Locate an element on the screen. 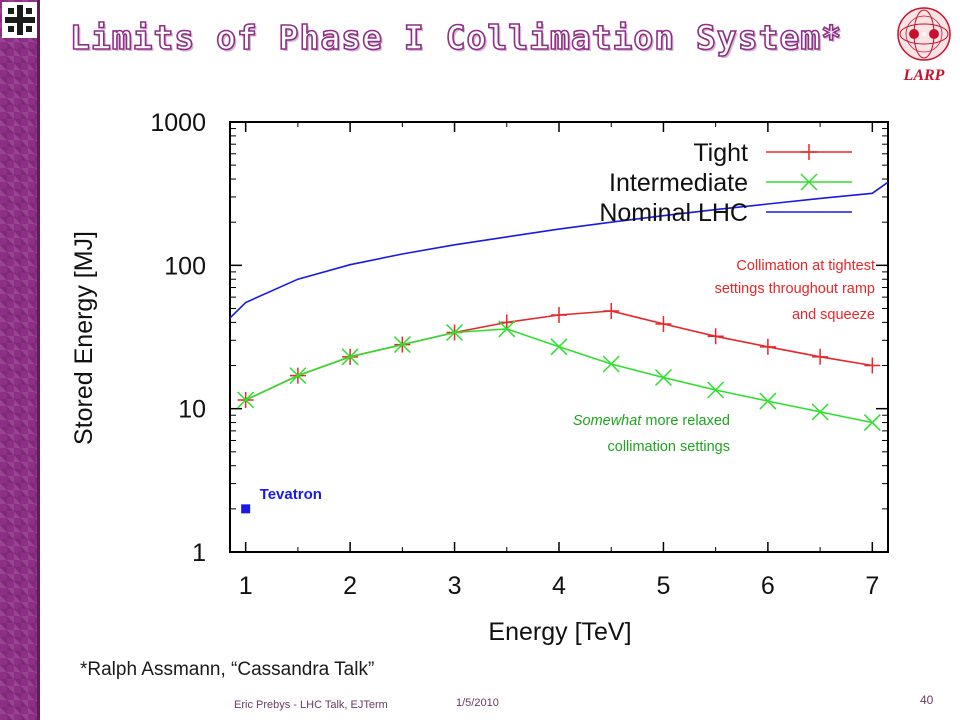 The width and height of the screenshot is (960, 720). page-number: 40 is located at coordinates (927, 700).